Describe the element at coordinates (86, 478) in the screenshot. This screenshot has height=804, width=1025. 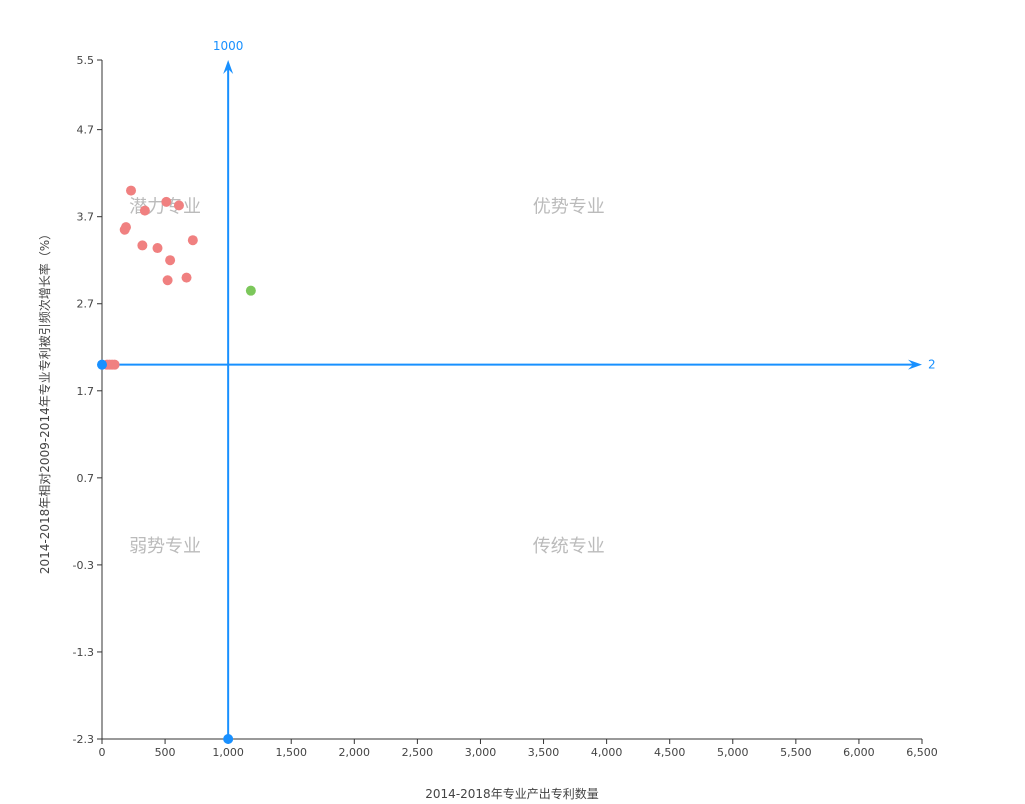
I see `y-tick-label: 0.7` at that location.